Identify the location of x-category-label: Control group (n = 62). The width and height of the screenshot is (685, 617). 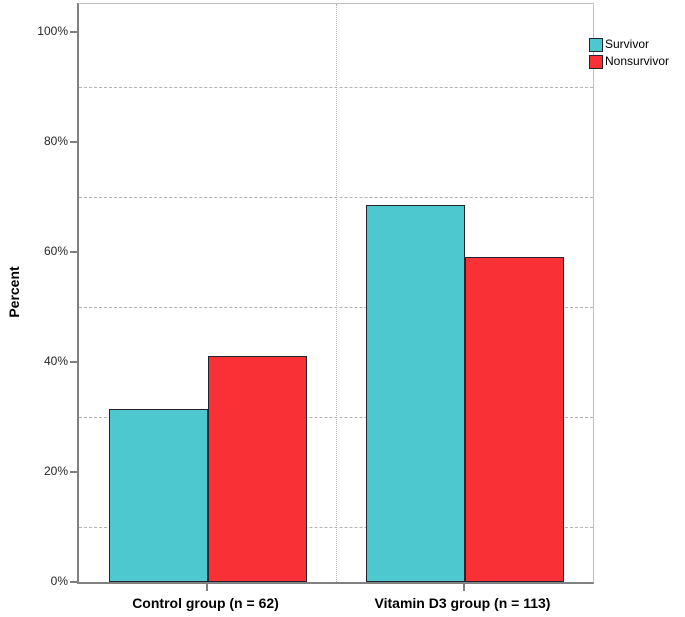
(205, 603).